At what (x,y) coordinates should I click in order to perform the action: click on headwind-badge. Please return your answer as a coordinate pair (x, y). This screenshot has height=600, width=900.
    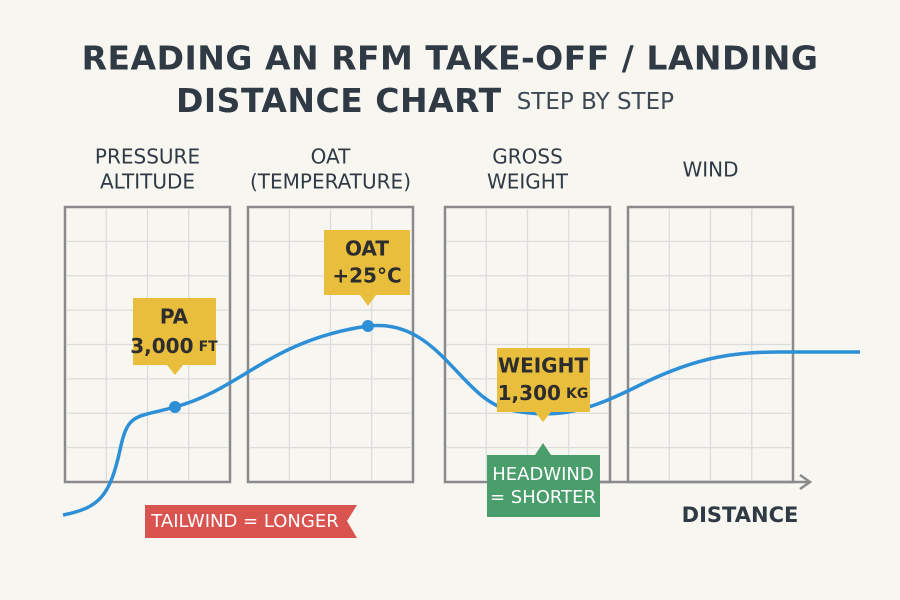
    Looking at the image, I should click on (543, 480).